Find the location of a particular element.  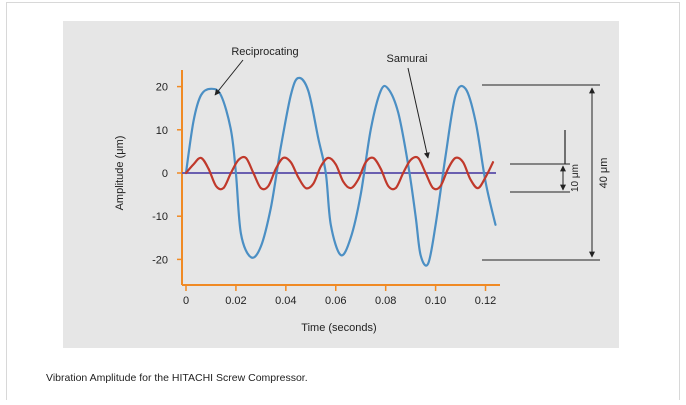

x-tick-label: 0.04 is located at coordinates (285, 301).